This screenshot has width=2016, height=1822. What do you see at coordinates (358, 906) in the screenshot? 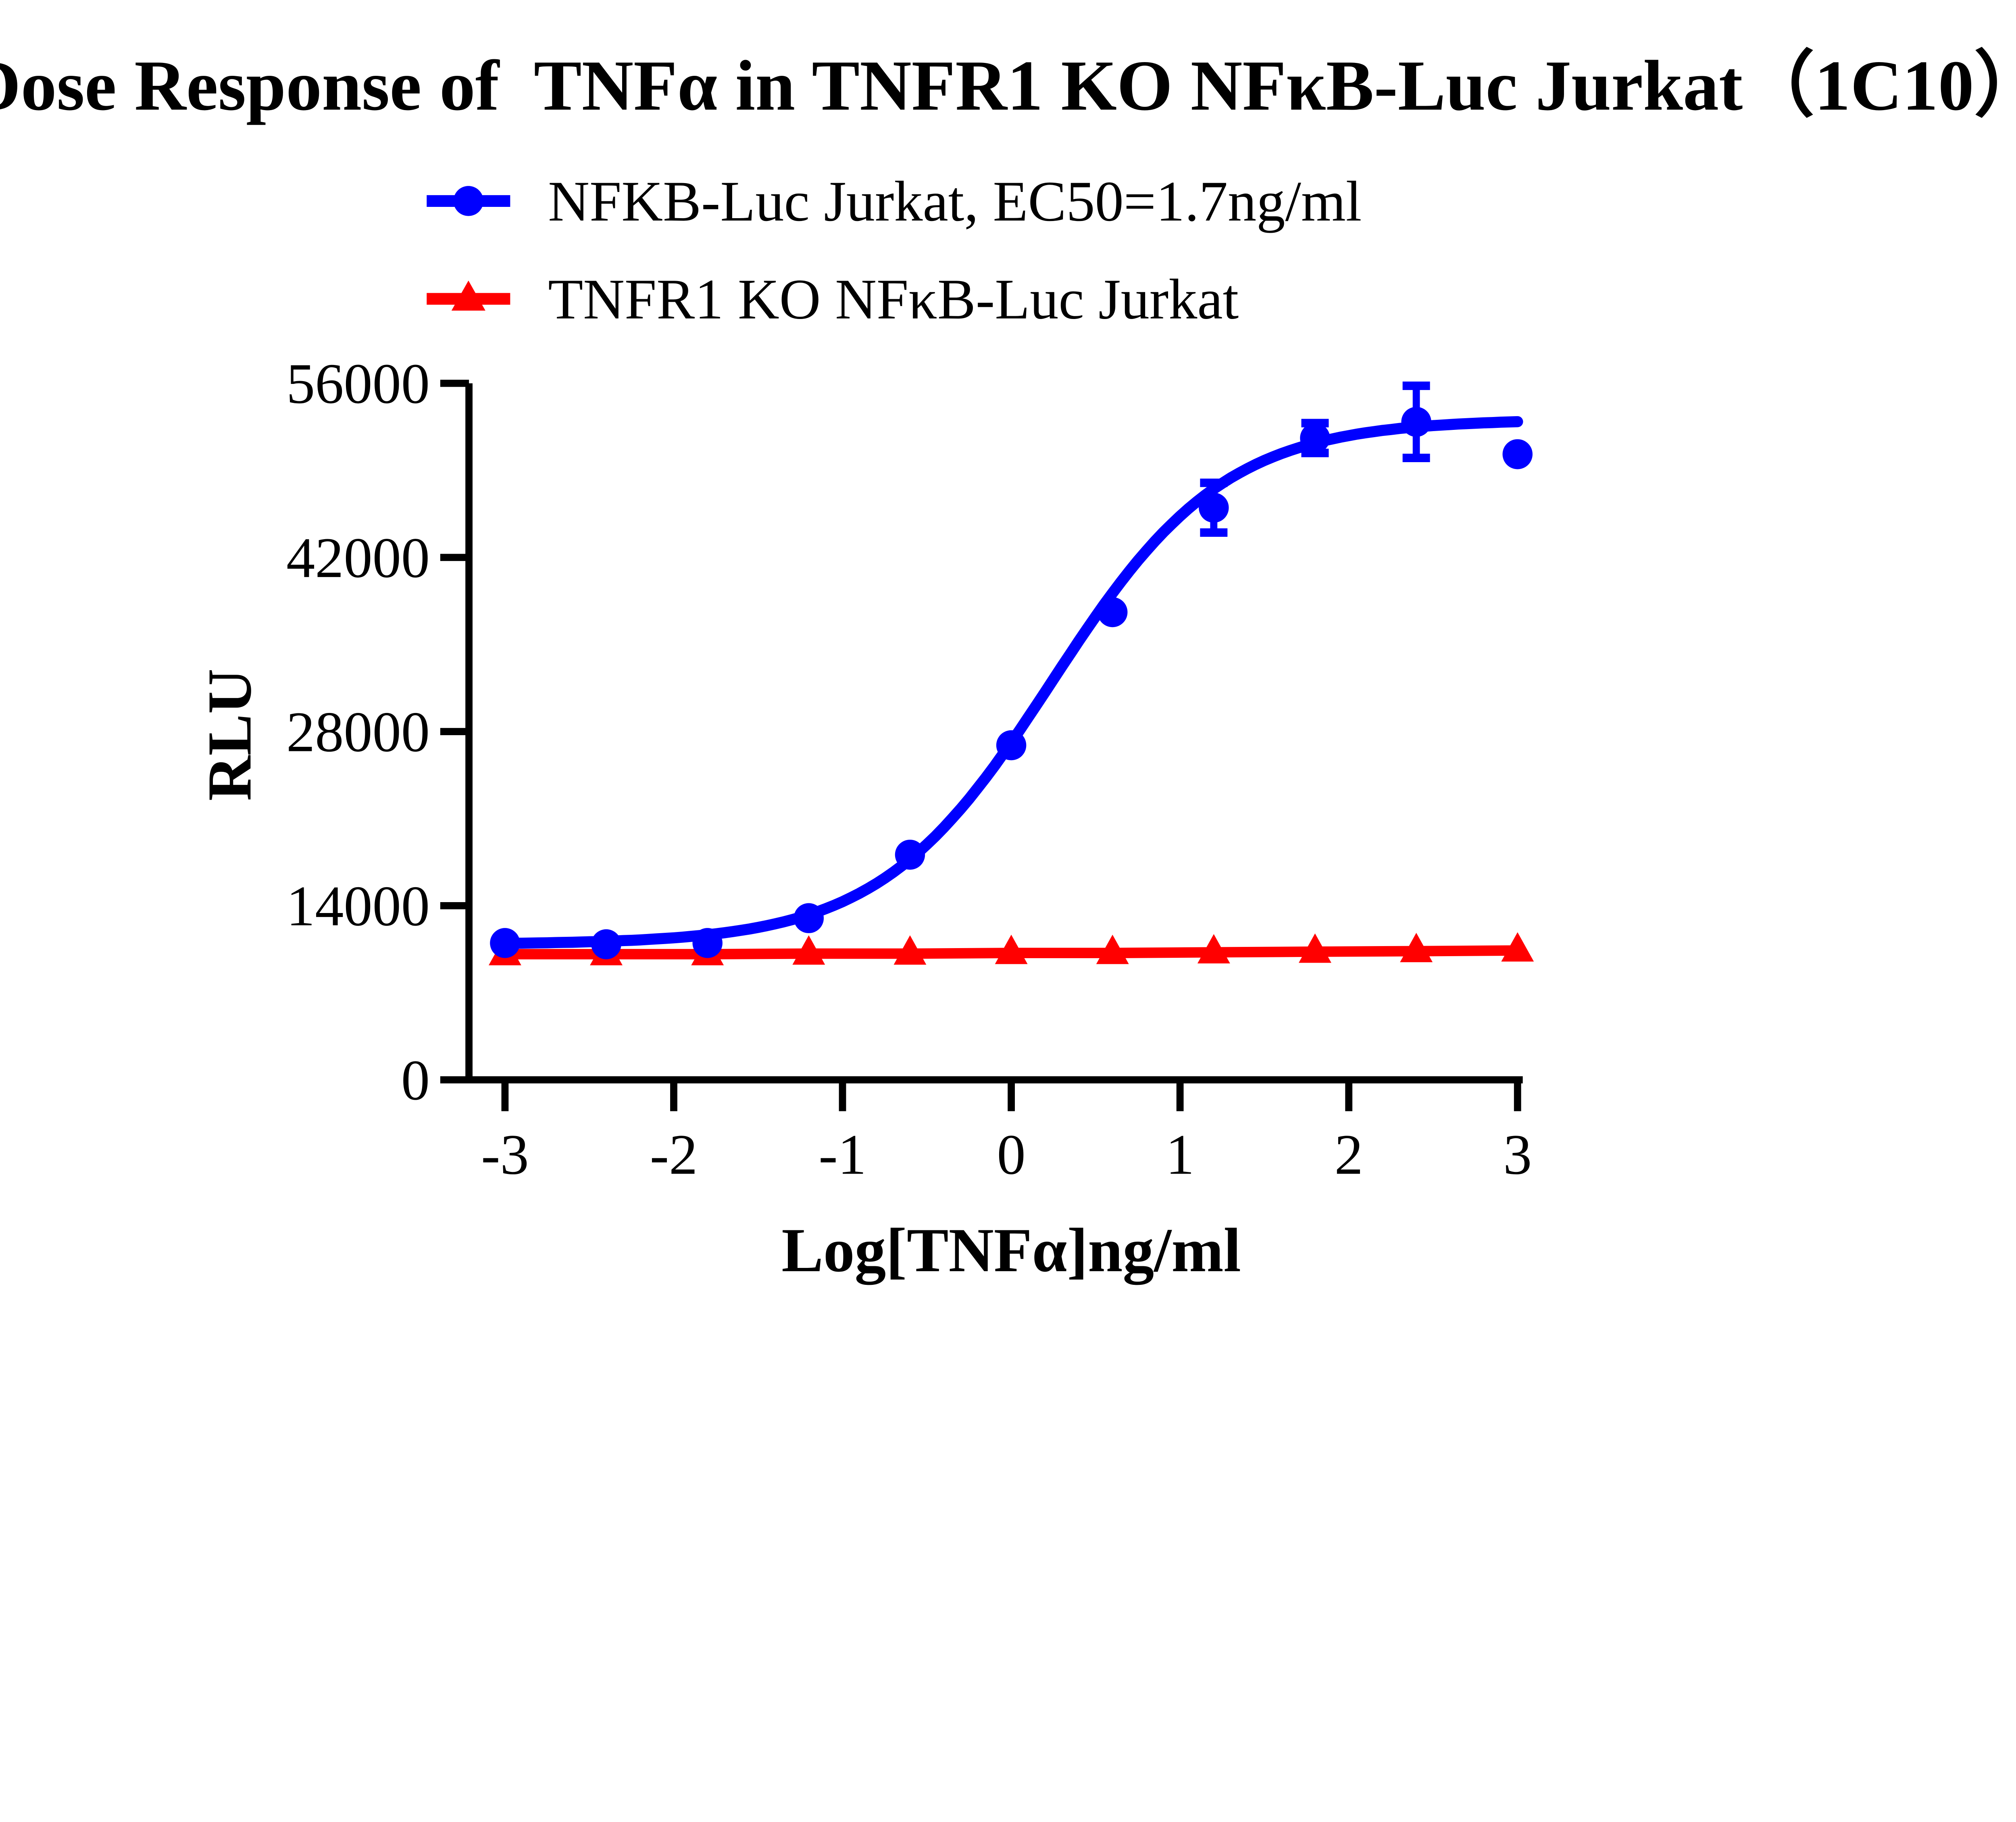
I see `y-tick-label: 14000` at bounding box center [358, 906].